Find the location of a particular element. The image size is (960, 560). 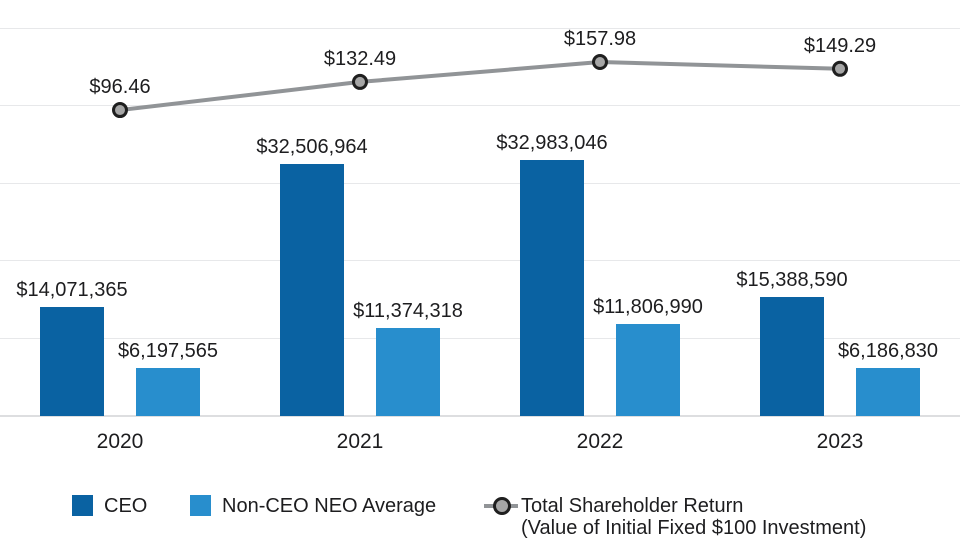

tsr-value-label: $96.46 is located at coordinates (120, 87).